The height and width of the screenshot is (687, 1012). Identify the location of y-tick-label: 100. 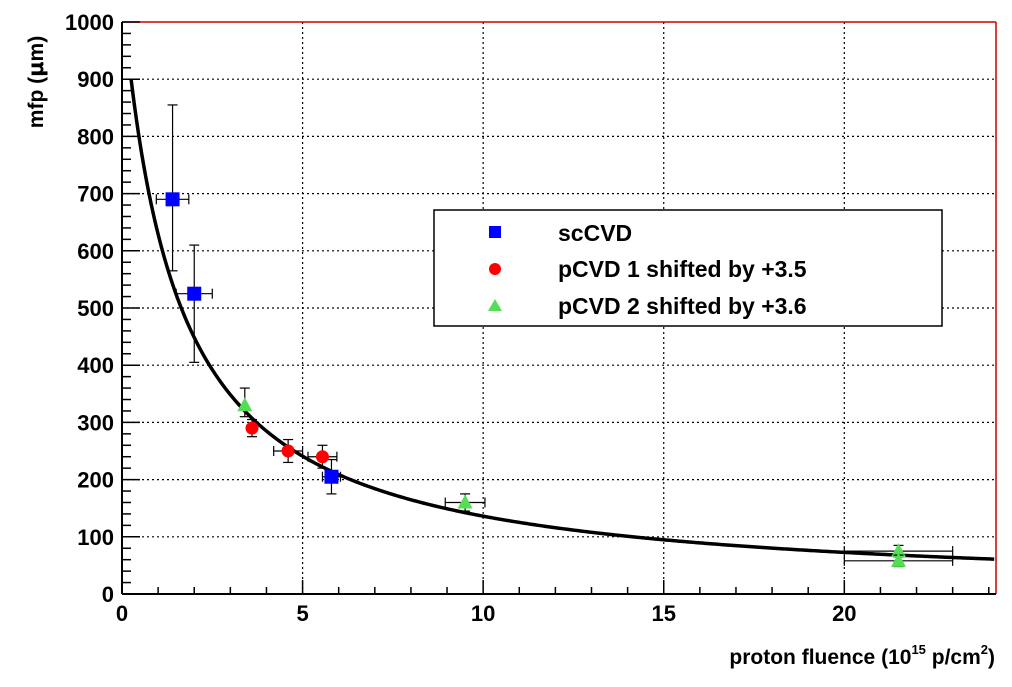
(95, 537).